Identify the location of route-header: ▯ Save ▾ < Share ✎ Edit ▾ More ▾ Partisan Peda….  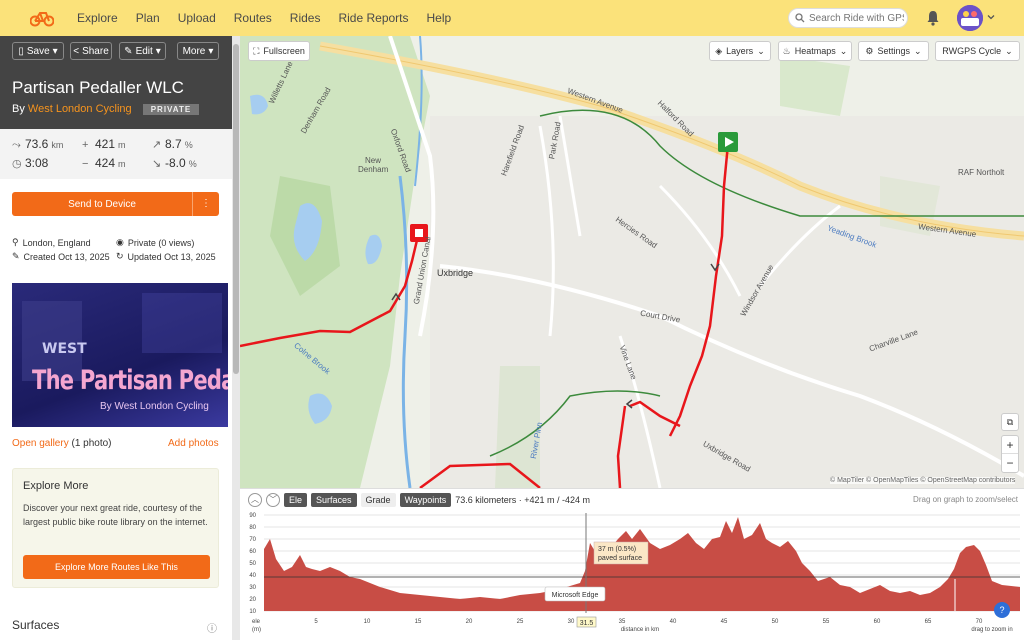
(116, 82).